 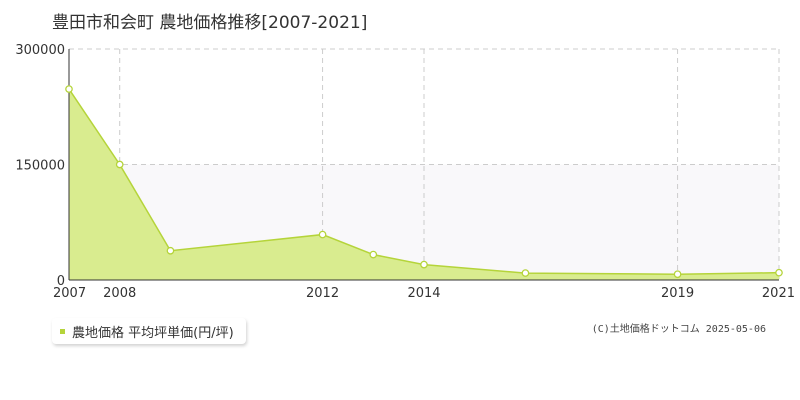 What do you see at coordinates (778, 293) in the screenshot?
I see `x-tick-label: 2021` at bounding box center [778, 293].